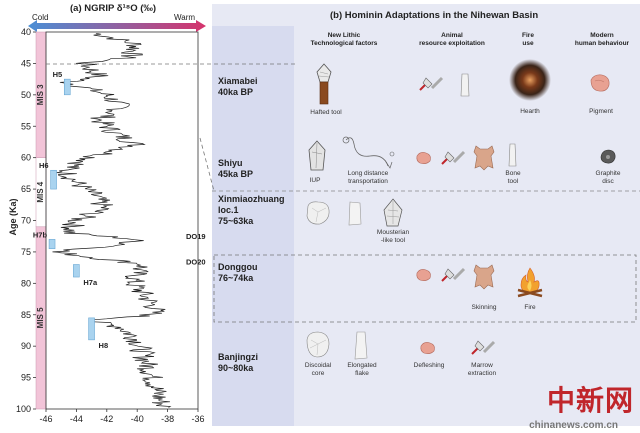  I want to click on site-donggou: Donggou 76~74ka, so click(238, 272).